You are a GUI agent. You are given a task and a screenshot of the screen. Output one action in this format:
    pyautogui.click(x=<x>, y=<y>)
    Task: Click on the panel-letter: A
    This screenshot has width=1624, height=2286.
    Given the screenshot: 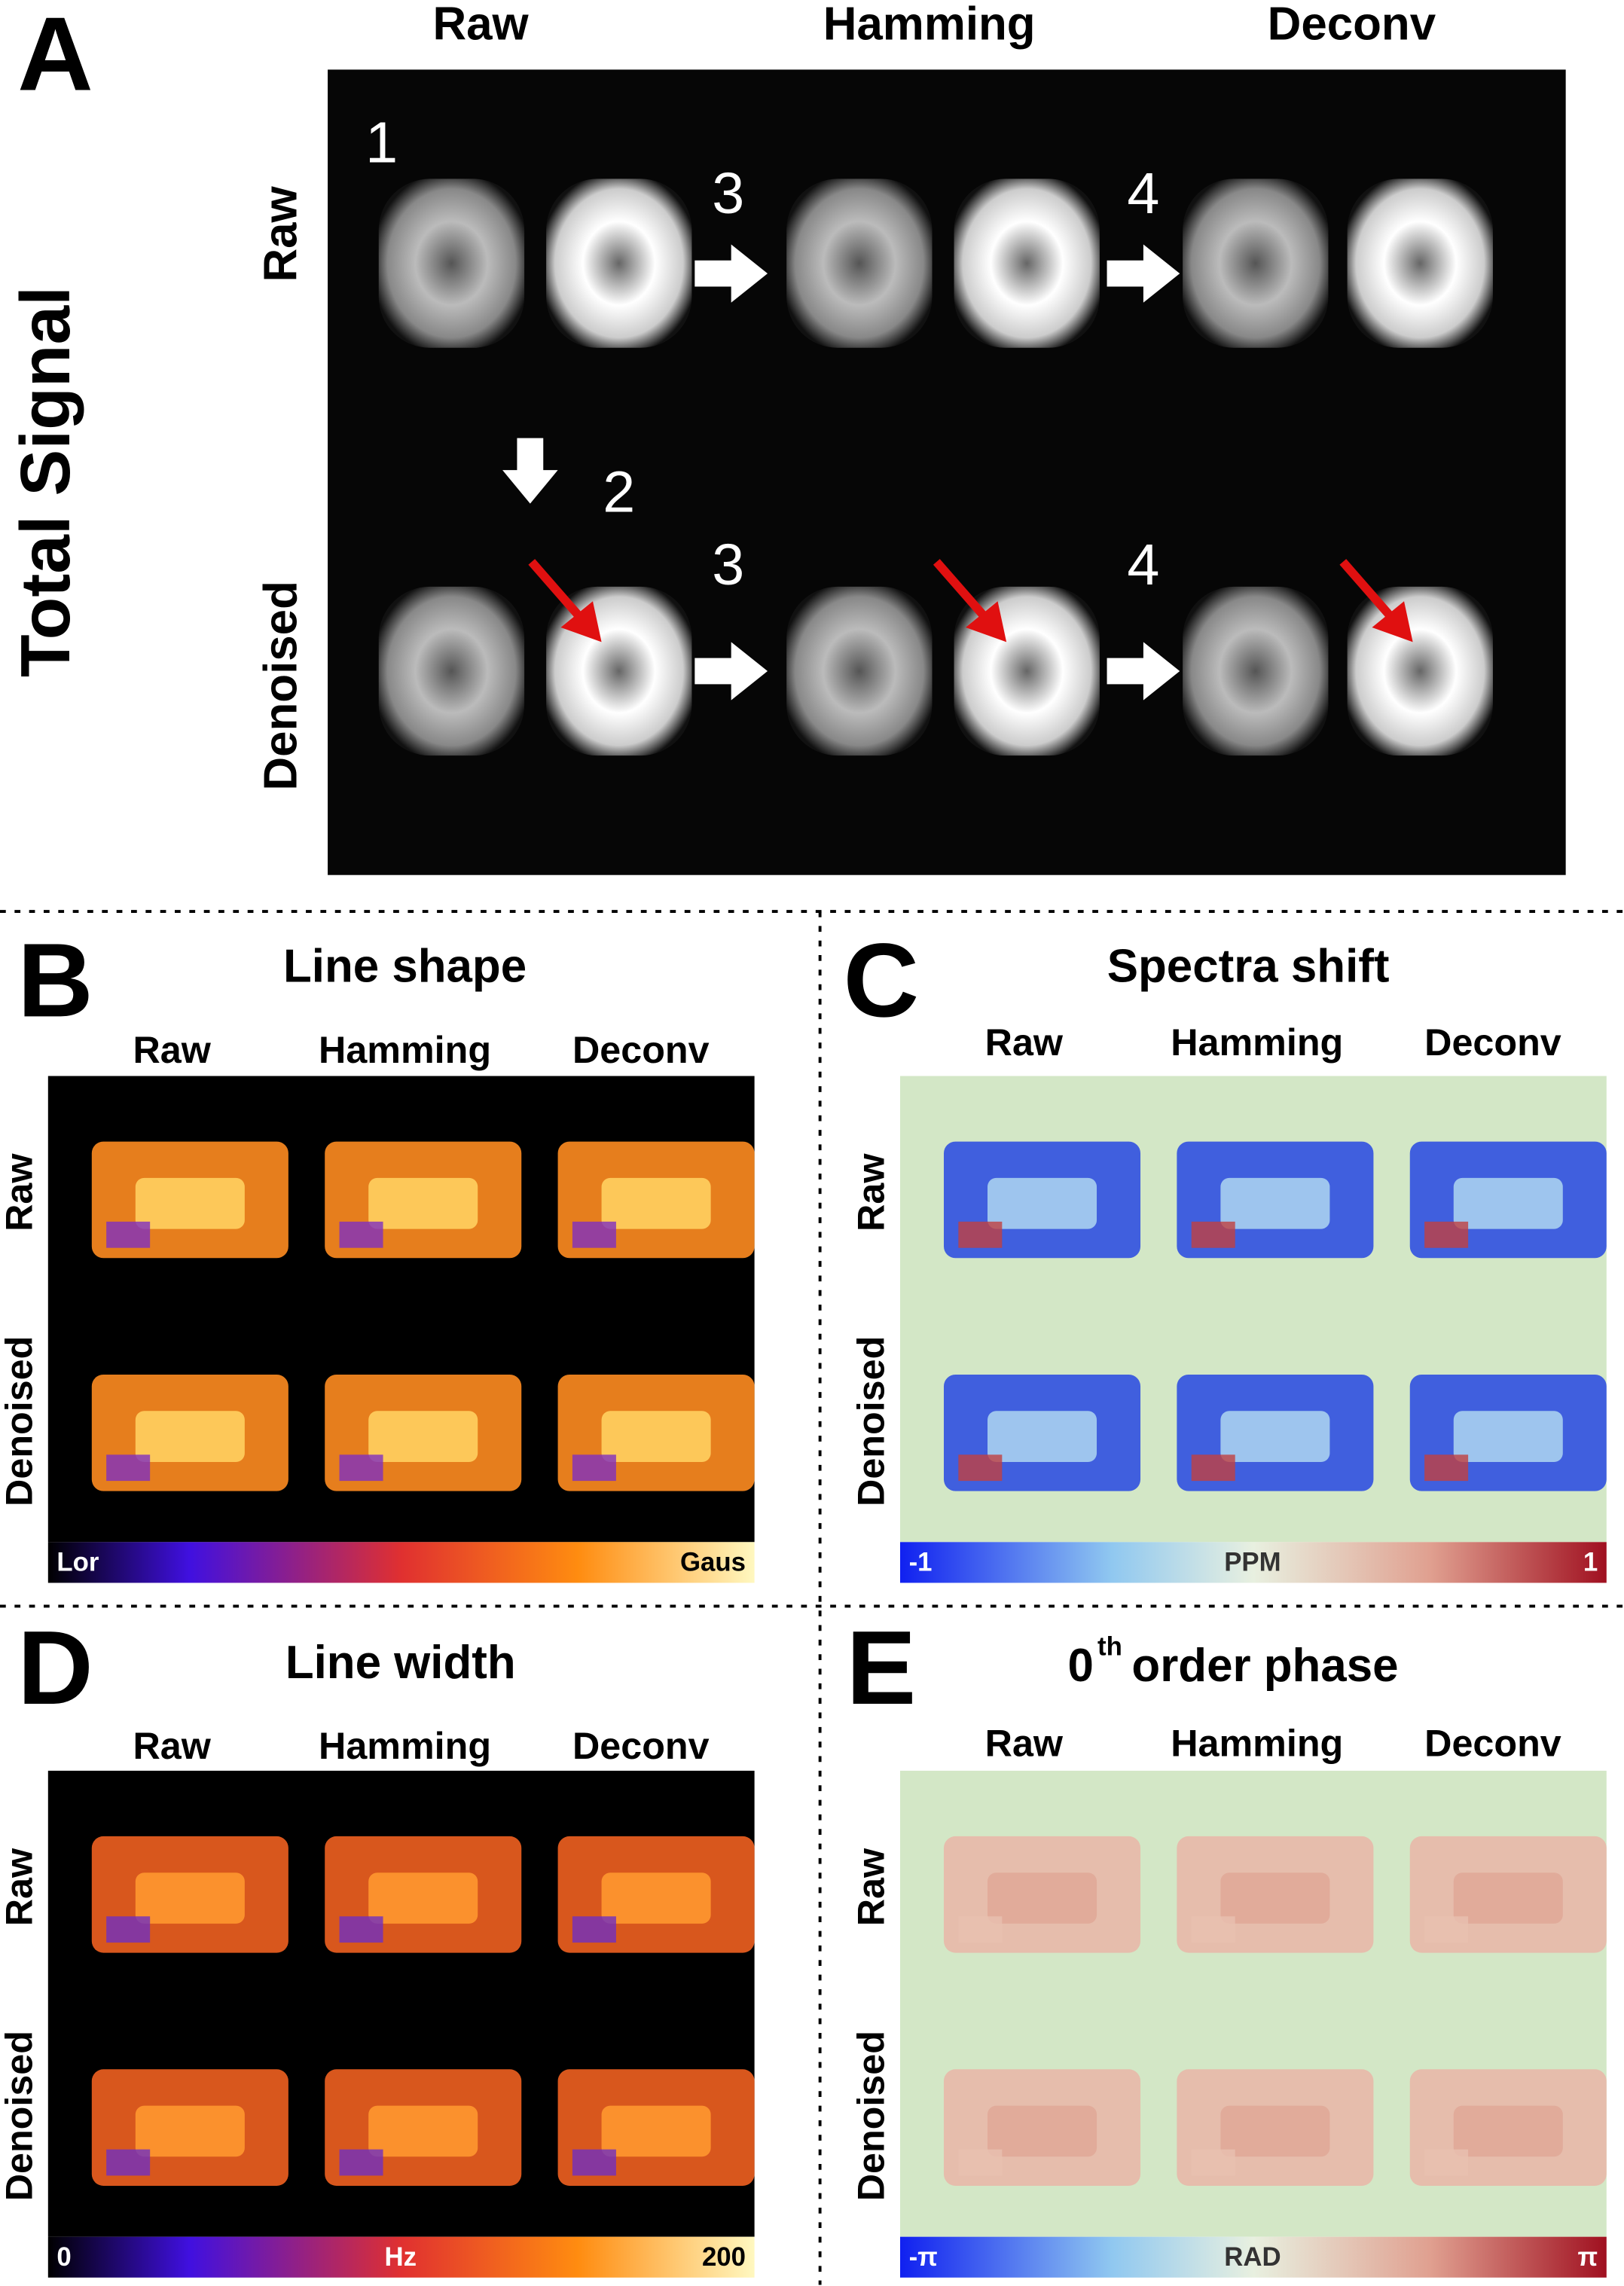 What is the action you would take?
    pyautogui.click(x=55, y=57)
    